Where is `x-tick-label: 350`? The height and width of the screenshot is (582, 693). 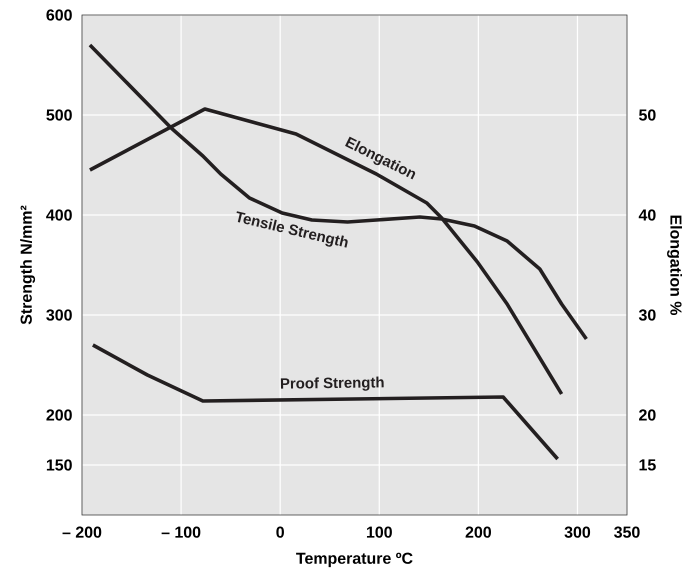 x-tick-label: 350 is located at coordinates (627, 532).